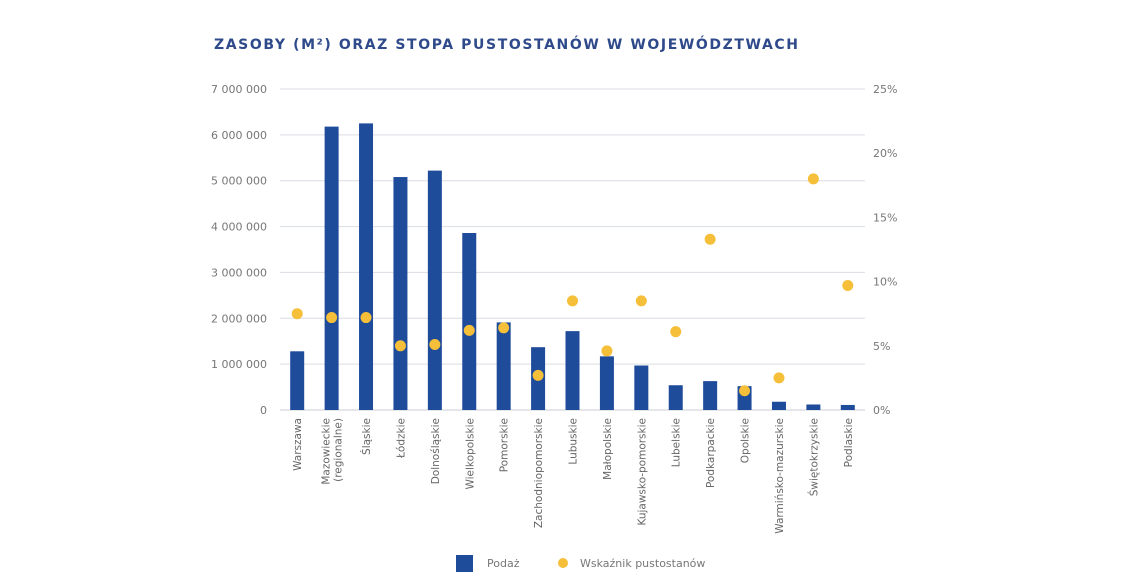 This screenshot has height=580, width=1125. I want to click on right-axis-tick-label: 20%, so click(885, 153).